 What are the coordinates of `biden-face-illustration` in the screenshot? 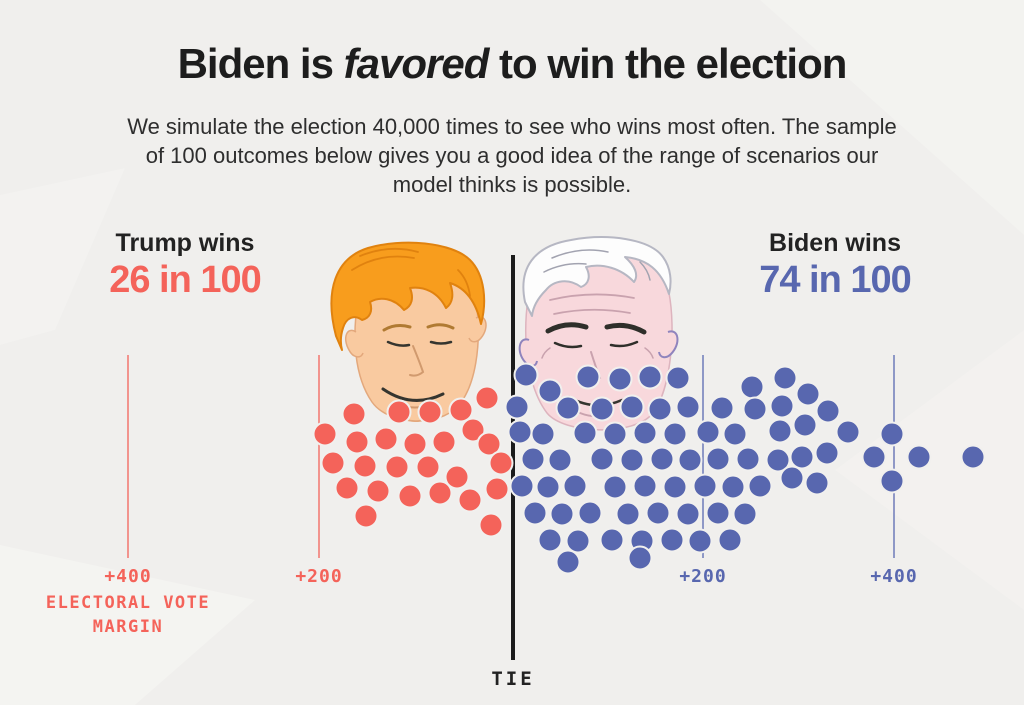 It's located at (598, 333).